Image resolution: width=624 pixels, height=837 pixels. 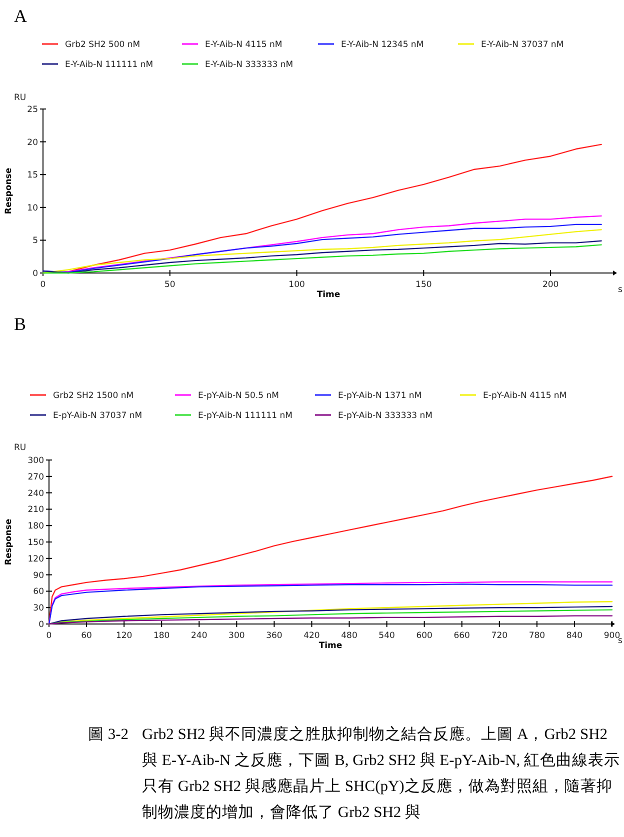 I want to click on legend-label: E-Y-Aib-N 111111 nM, so click(x=109, y=65).